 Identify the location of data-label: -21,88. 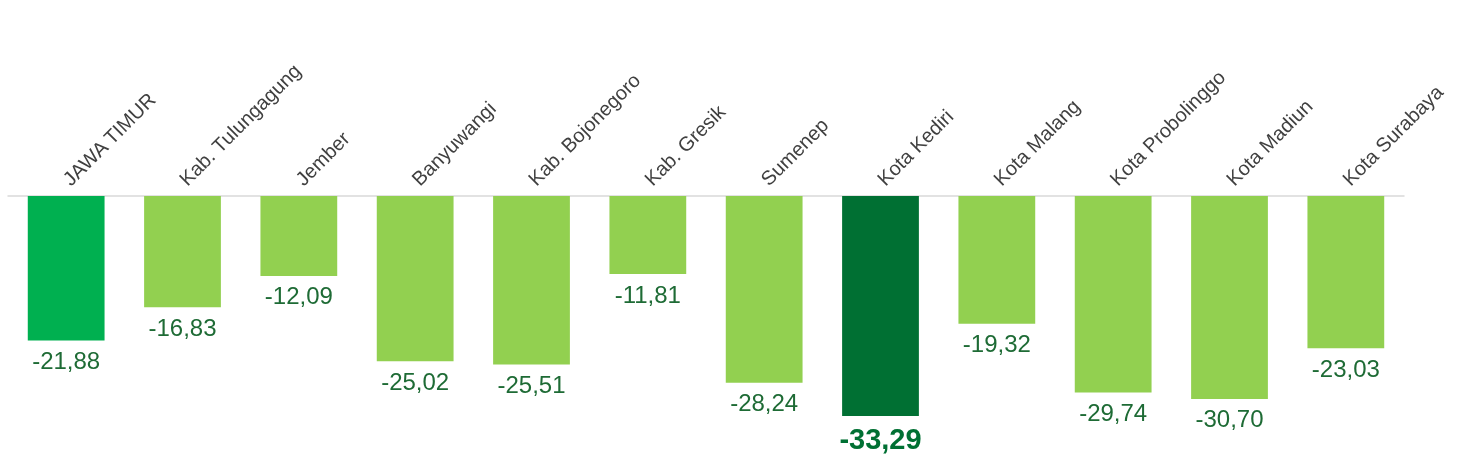
(66, 361).